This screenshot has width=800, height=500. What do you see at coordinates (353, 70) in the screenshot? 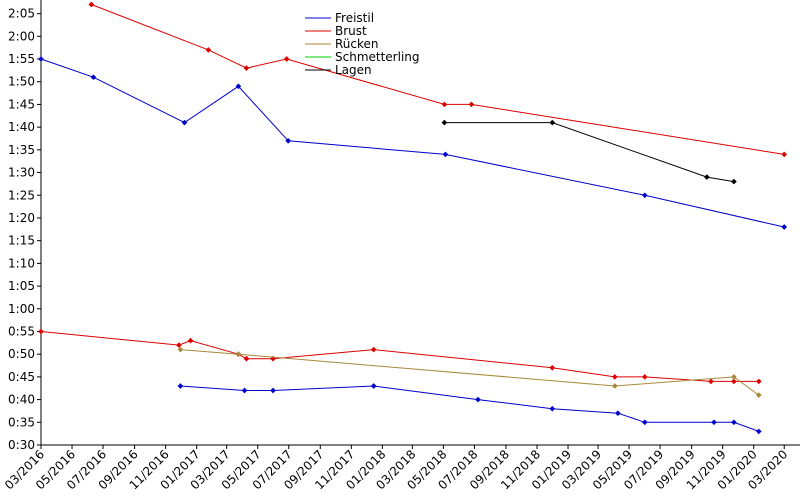
I see `legend-item: Lagen` at bounding box center [353, 70].